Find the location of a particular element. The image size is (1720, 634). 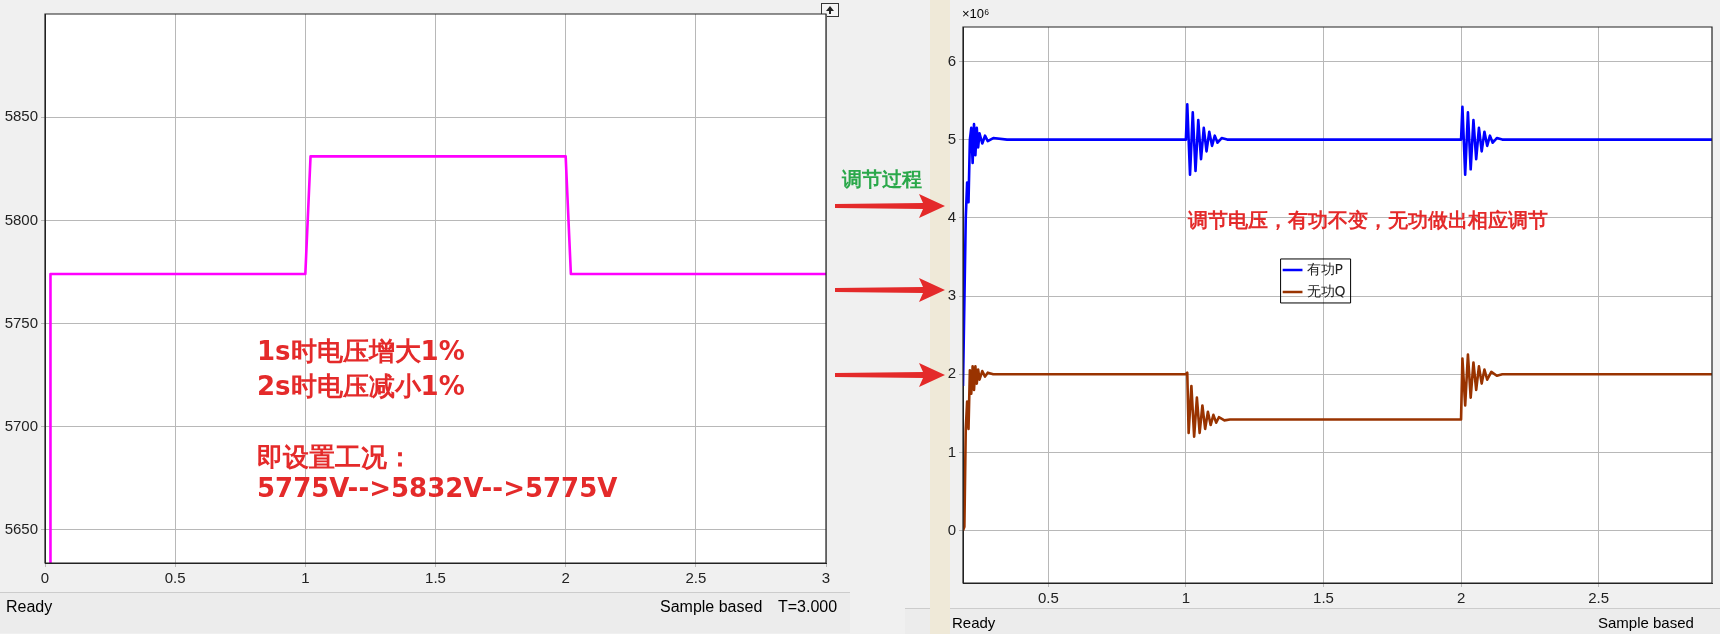

y-tick-label: 2 is located at coordinates (951, 373).